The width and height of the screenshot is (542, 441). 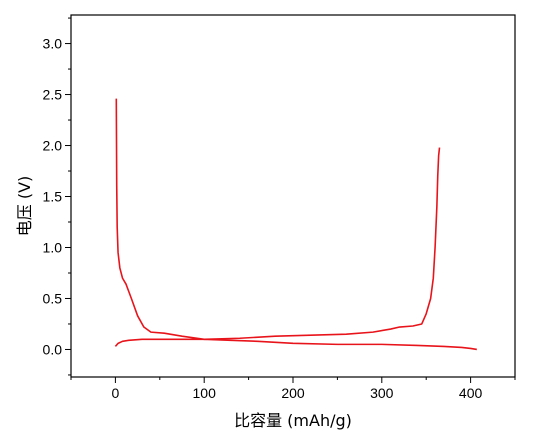 What do you see at coordinates (382, 393) in the screenshot?
I see `x-tick-label: 300` at bounding box center [382, 393].